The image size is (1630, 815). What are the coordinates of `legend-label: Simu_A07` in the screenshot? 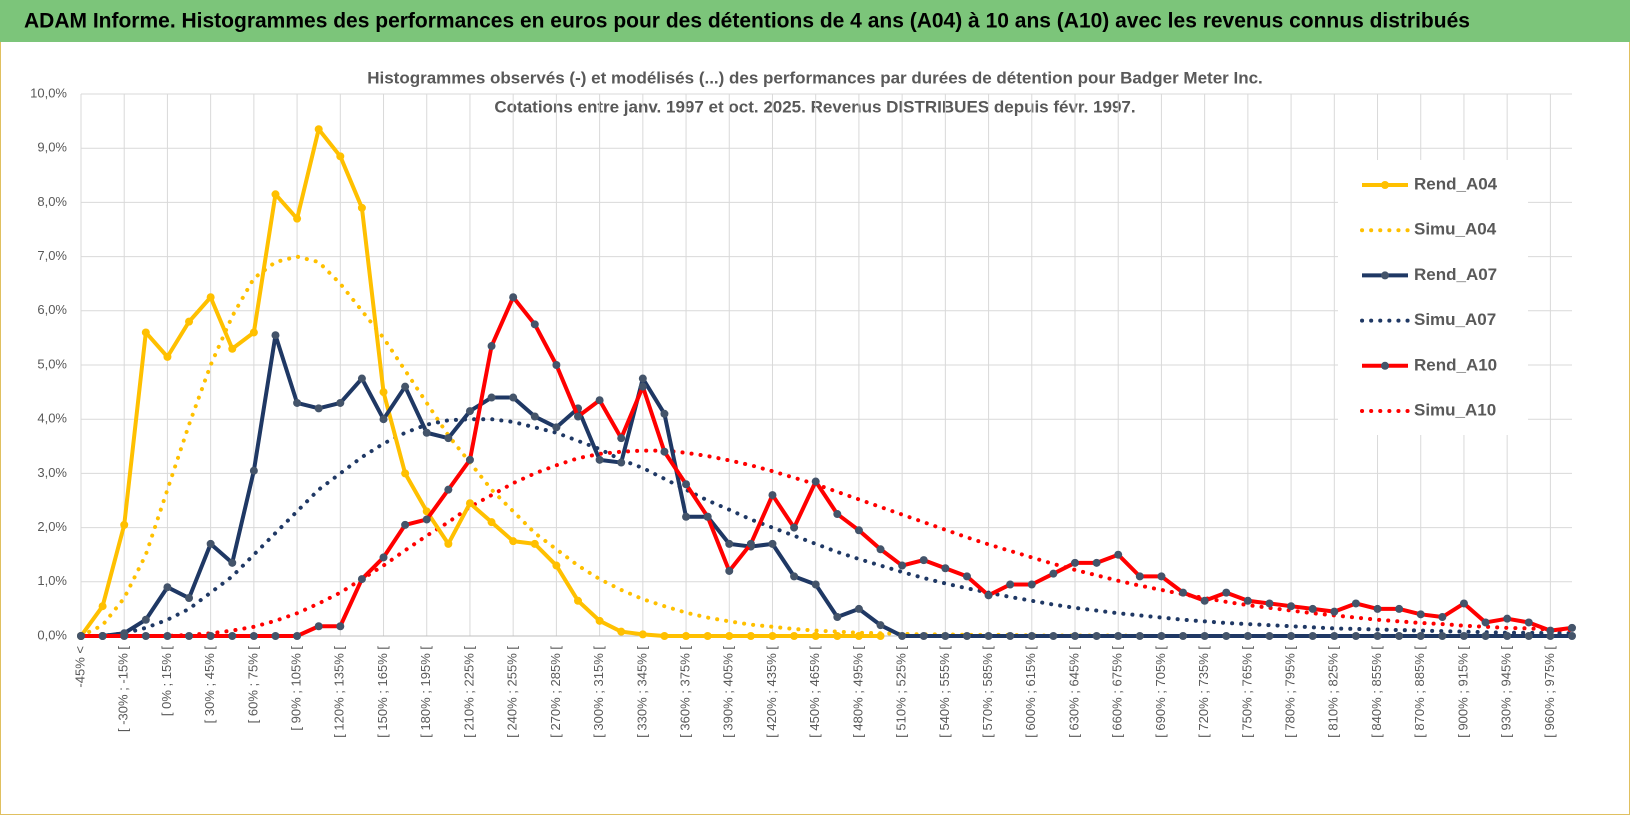 It's located at (1455, 319).